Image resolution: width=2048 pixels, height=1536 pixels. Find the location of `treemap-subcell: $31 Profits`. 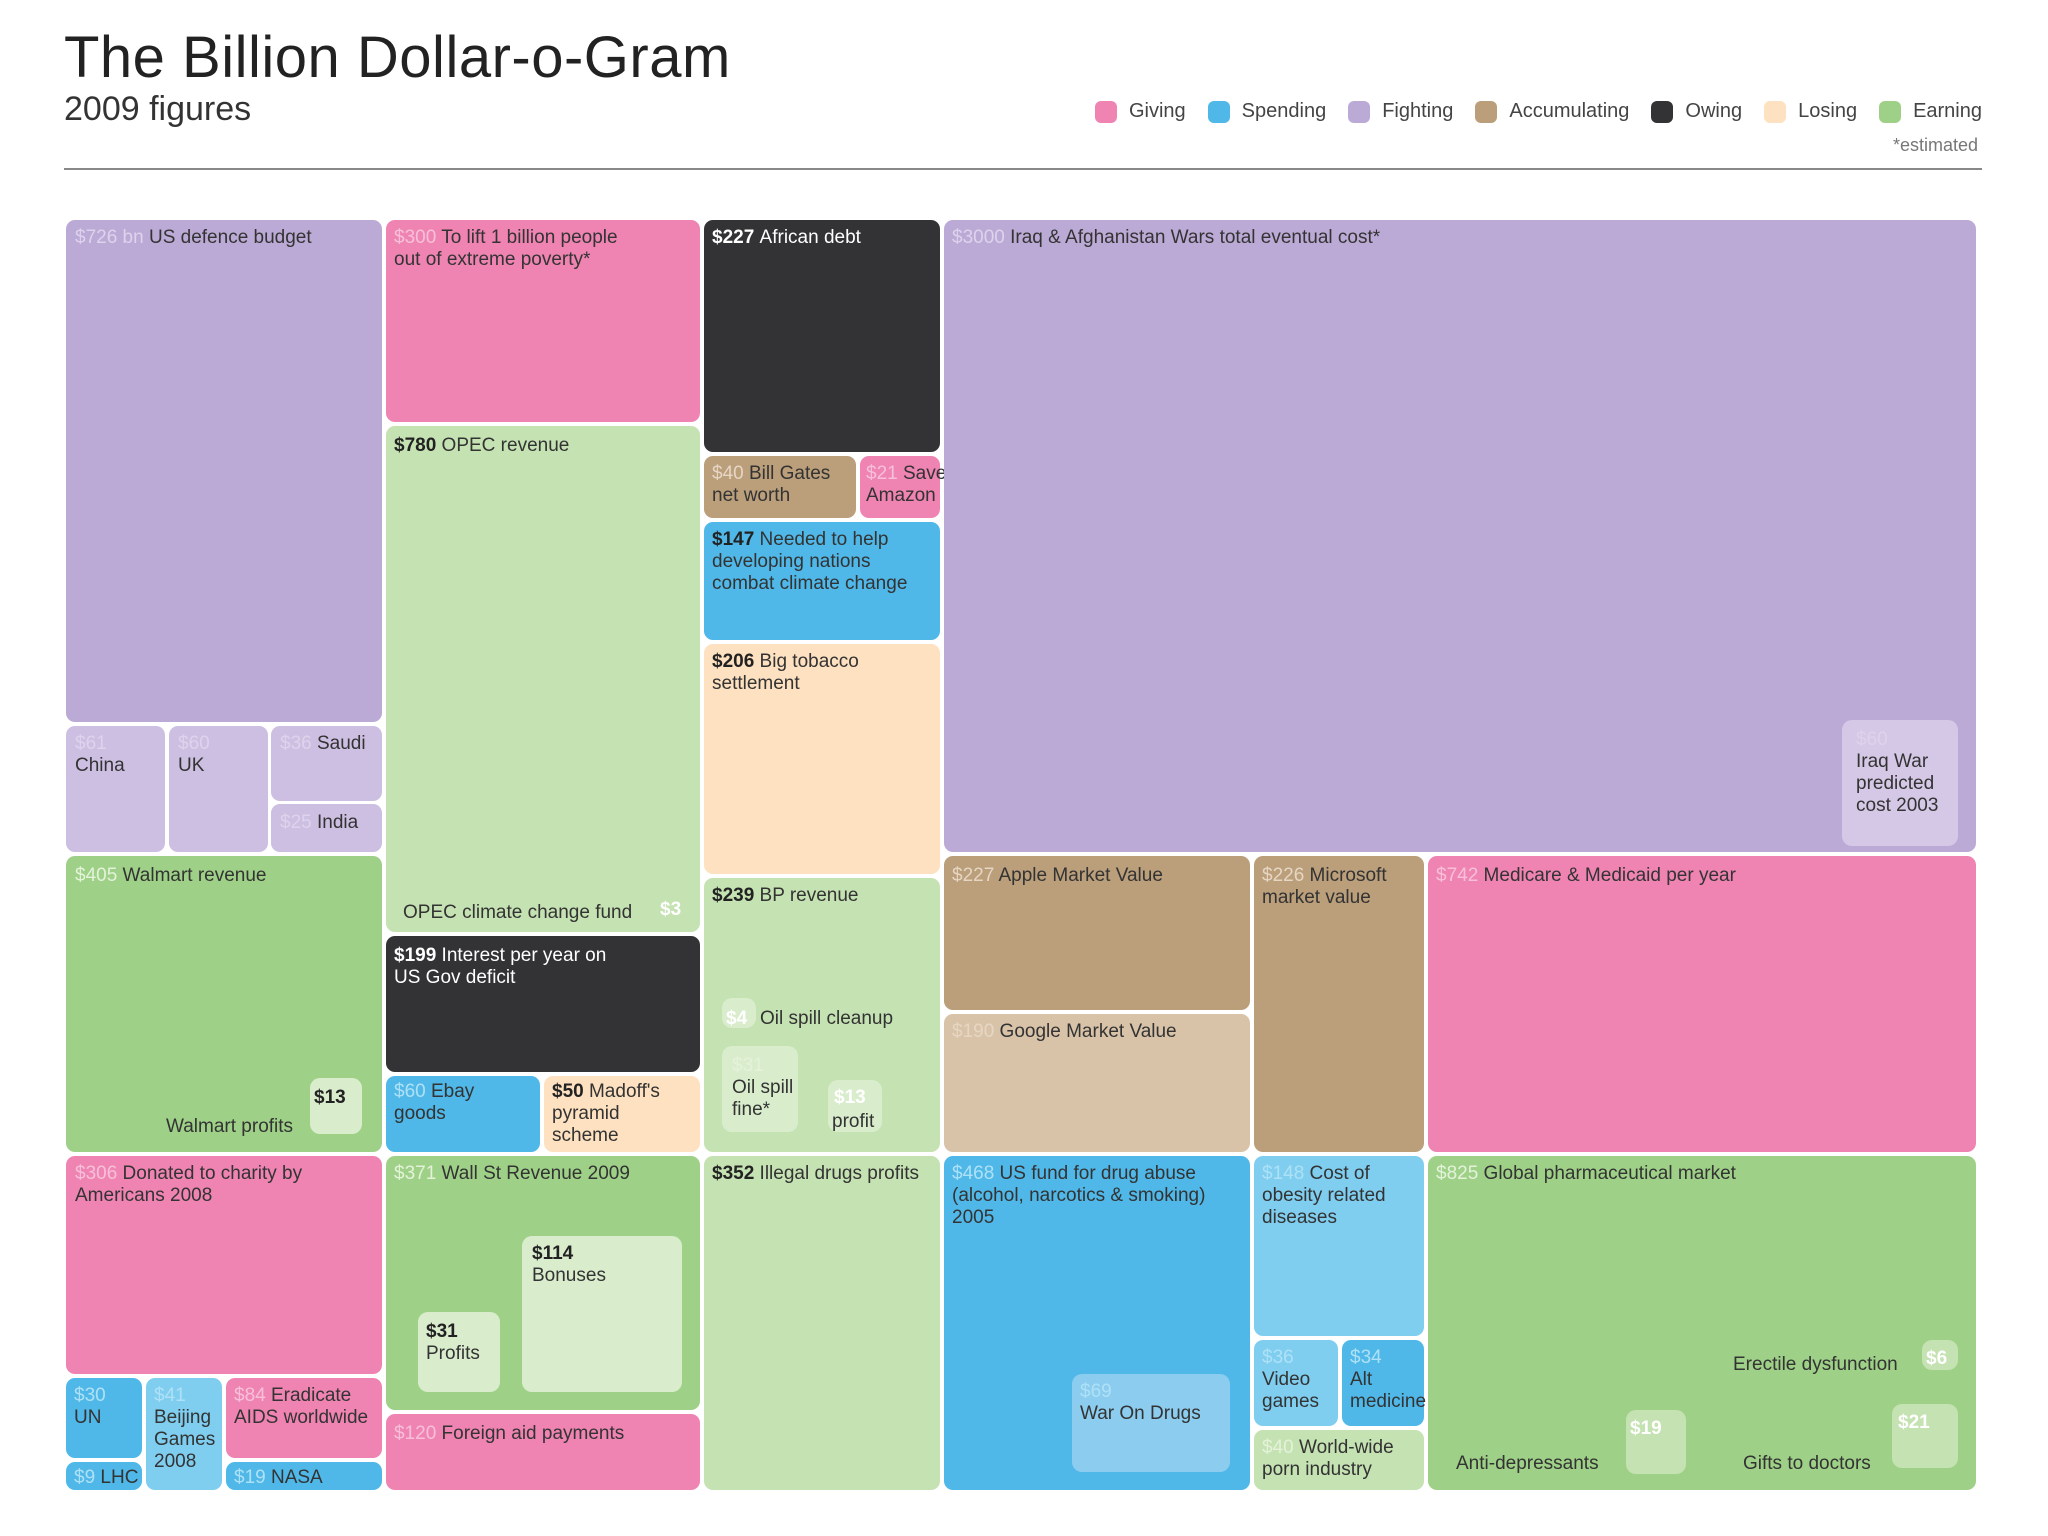

treemap-subcell: $31 Profits is located at coordinates (459, 1352).